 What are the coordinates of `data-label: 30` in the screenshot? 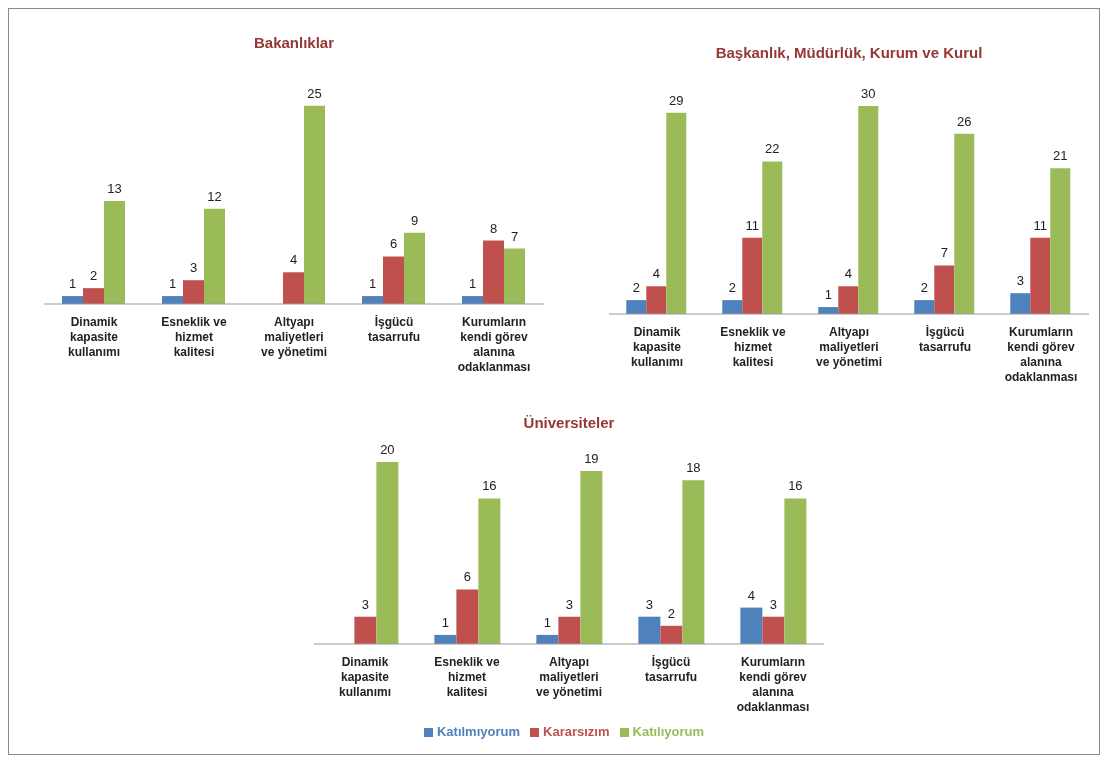 It's located at (868, 93).